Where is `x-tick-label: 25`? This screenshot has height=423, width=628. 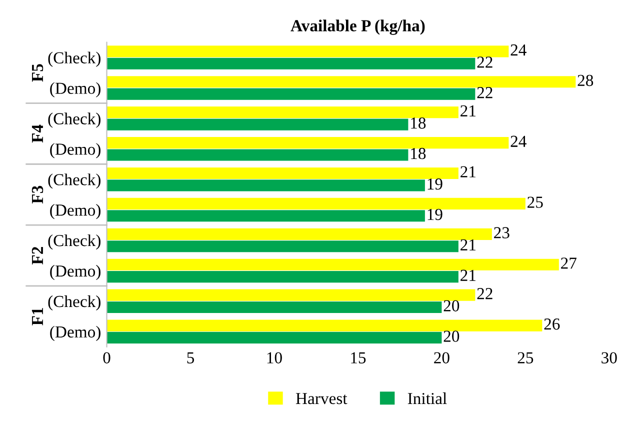 x-tick-label: 25 is located at coordinates (526, 358).